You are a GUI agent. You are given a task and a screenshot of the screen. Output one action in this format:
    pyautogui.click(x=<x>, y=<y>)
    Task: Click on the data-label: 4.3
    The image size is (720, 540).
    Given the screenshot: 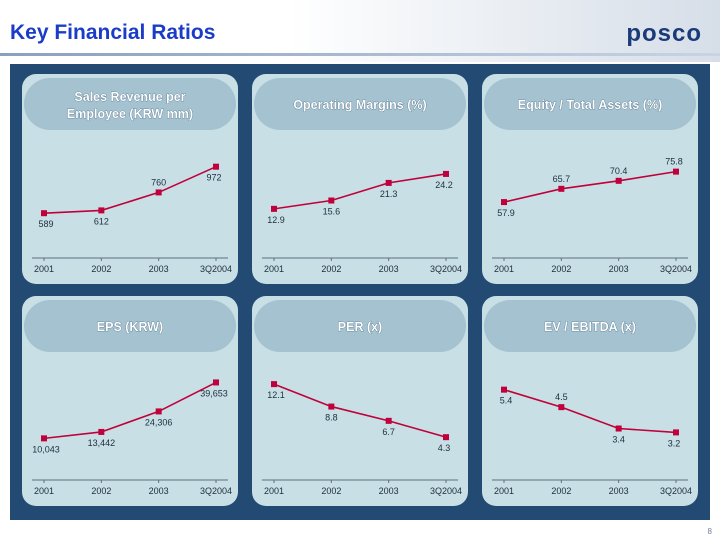 What is the action you would take?
    pyautogui.click(x=444, y=448)
    